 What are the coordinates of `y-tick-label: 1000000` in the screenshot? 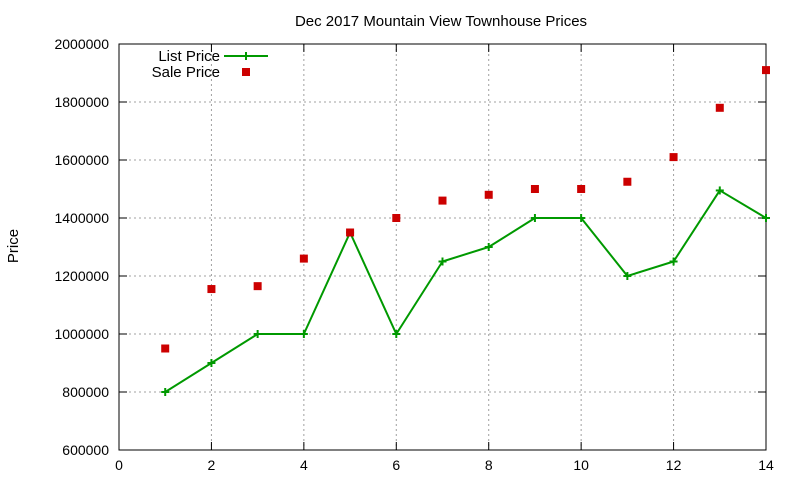 It's located at (81, 334).